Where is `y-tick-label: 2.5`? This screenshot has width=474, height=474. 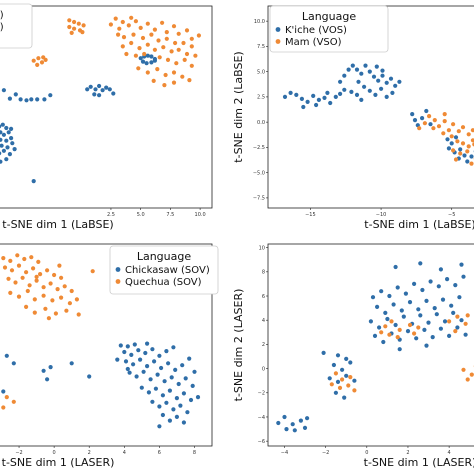
y-tick-label: 2.5 is located at coordinates (261, 98).